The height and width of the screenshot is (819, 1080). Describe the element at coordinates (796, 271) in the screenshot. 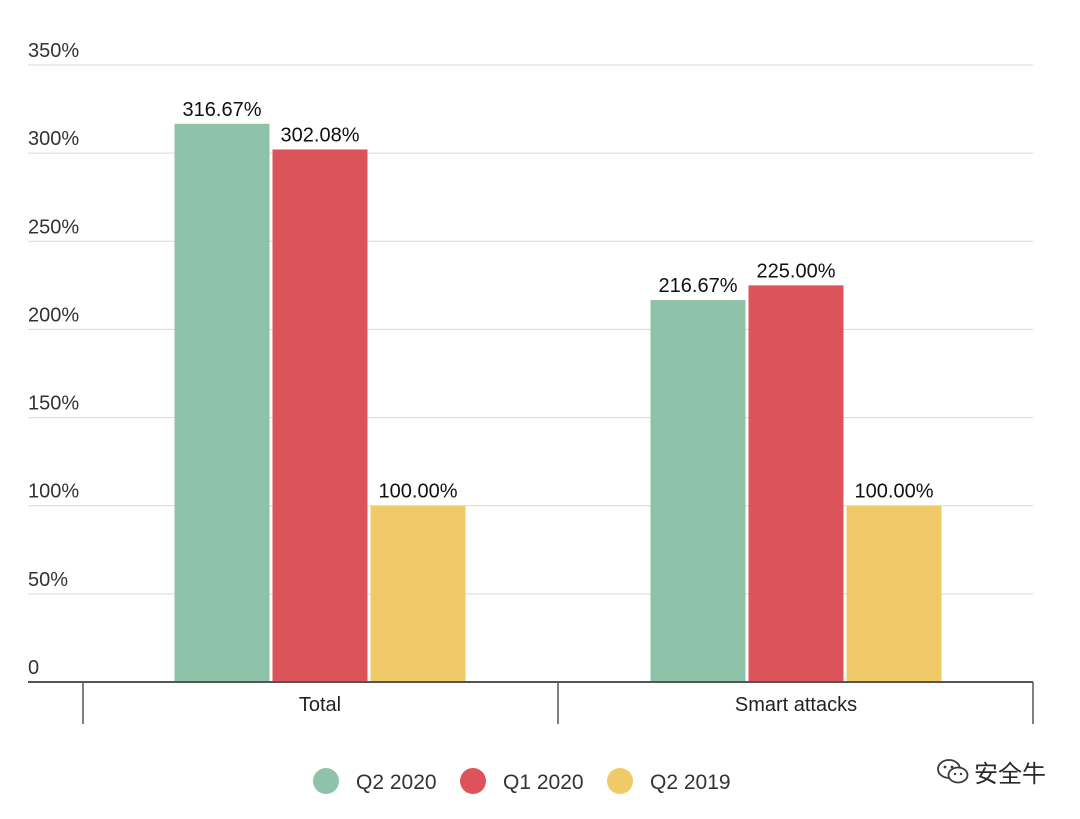

I see `data-label: 225.00%` at that location.